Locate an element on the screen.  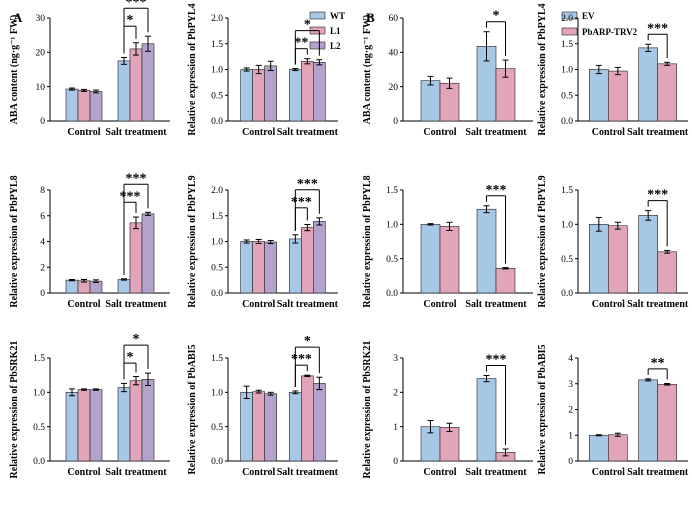
legend-swatch-ev is located at coordinates (569, 15).